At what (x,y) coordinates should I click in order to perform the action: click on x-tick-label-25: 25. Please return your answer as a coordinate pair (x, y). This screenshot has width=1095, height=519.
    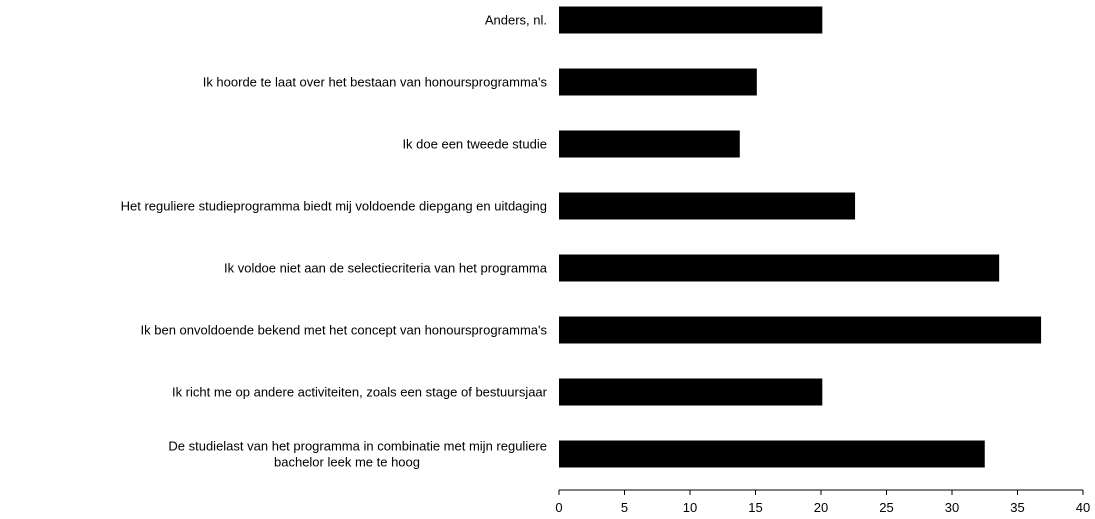
    Looking at the image, I should click on (886, 507).